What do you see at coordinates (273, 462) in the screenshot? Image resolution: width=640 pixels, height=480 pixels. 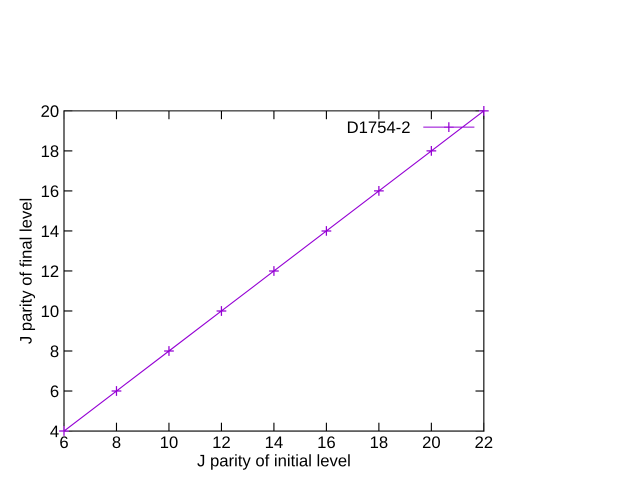 I see `x-axis-title: J parity of initial level` at bounding box center [273, 462].